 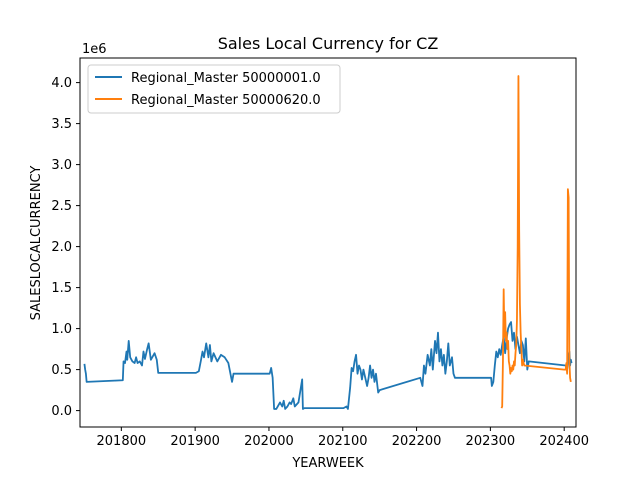 What do you see at coordinates (328, 43) in the screenshot?
I see `chart-title: Sales Local Currency for CZ` at bounding box center [328, 43].